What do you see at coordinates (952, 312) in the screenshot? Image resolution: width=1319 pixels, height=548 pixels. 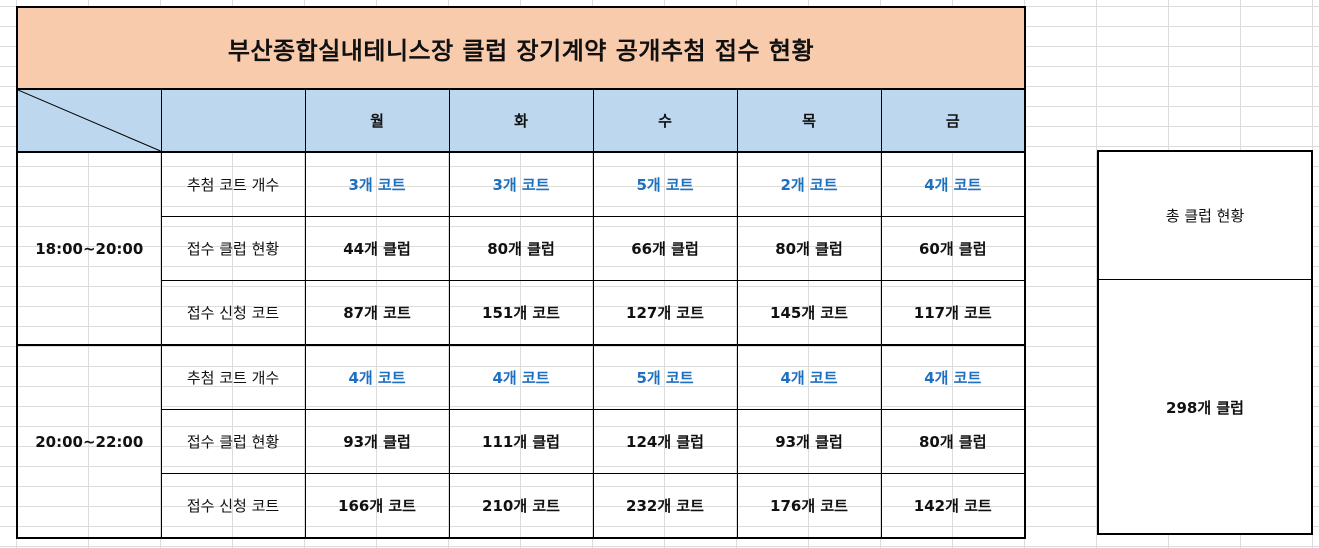 I see `requested-court-cell: 117개 코트` at bounding box center [952, 312].